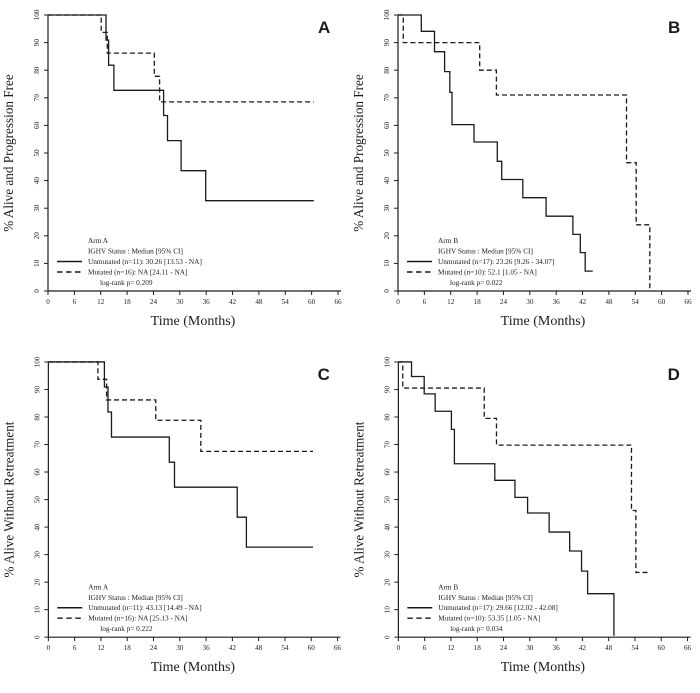  What do you see at coordinates (324, 374) in the screenshot?
I see `panel-letter: C` at bounding box center [324, 374].